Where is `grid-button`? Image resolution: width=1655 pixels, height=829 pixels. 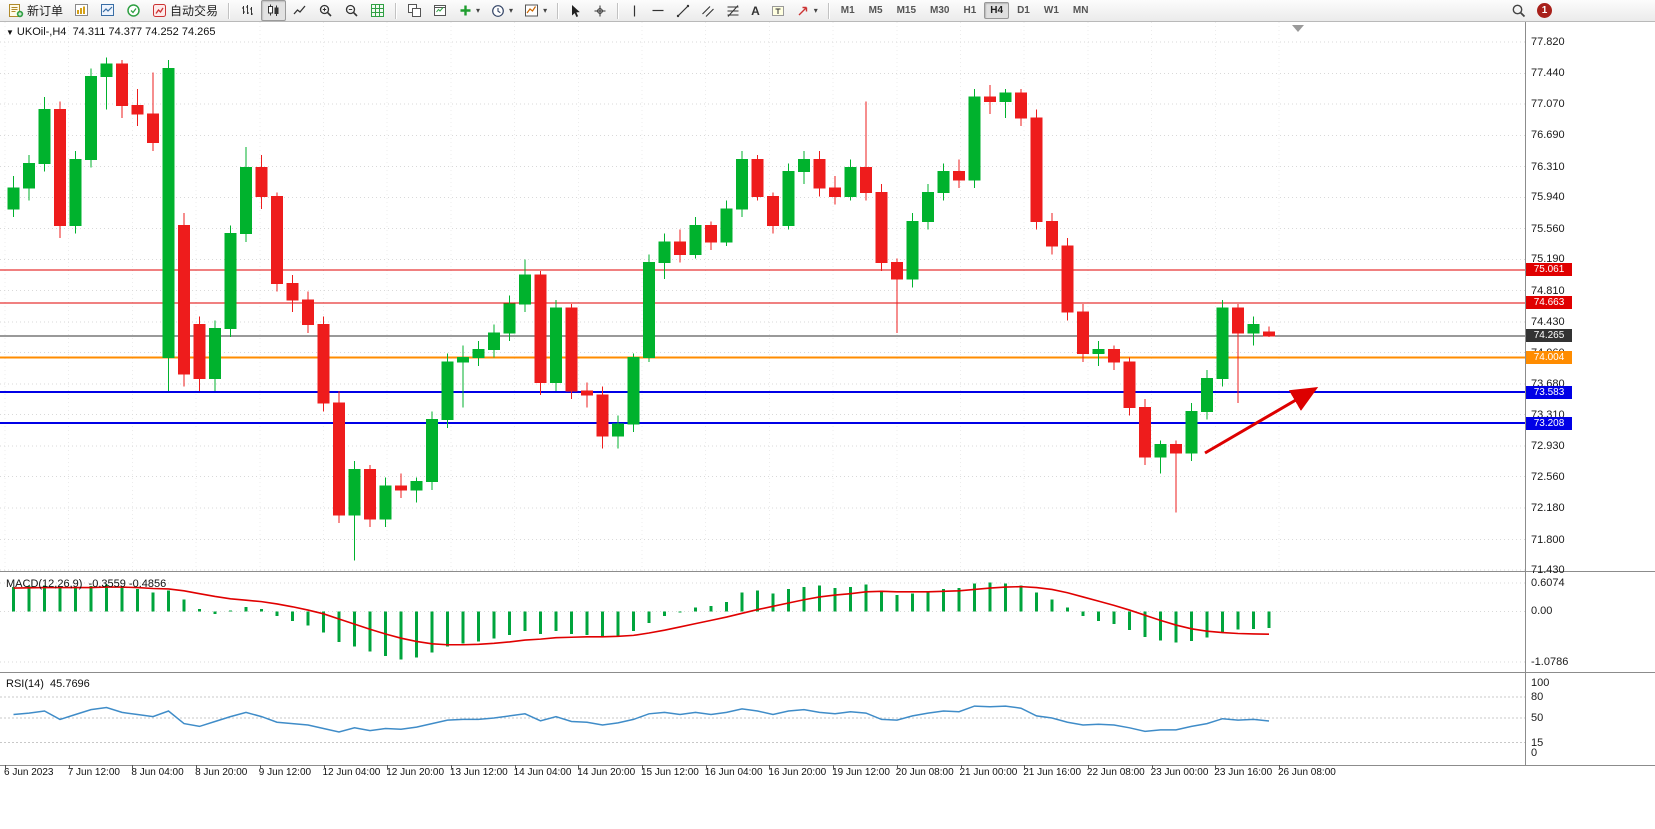 grid-button is located at coordinates (377, 10).